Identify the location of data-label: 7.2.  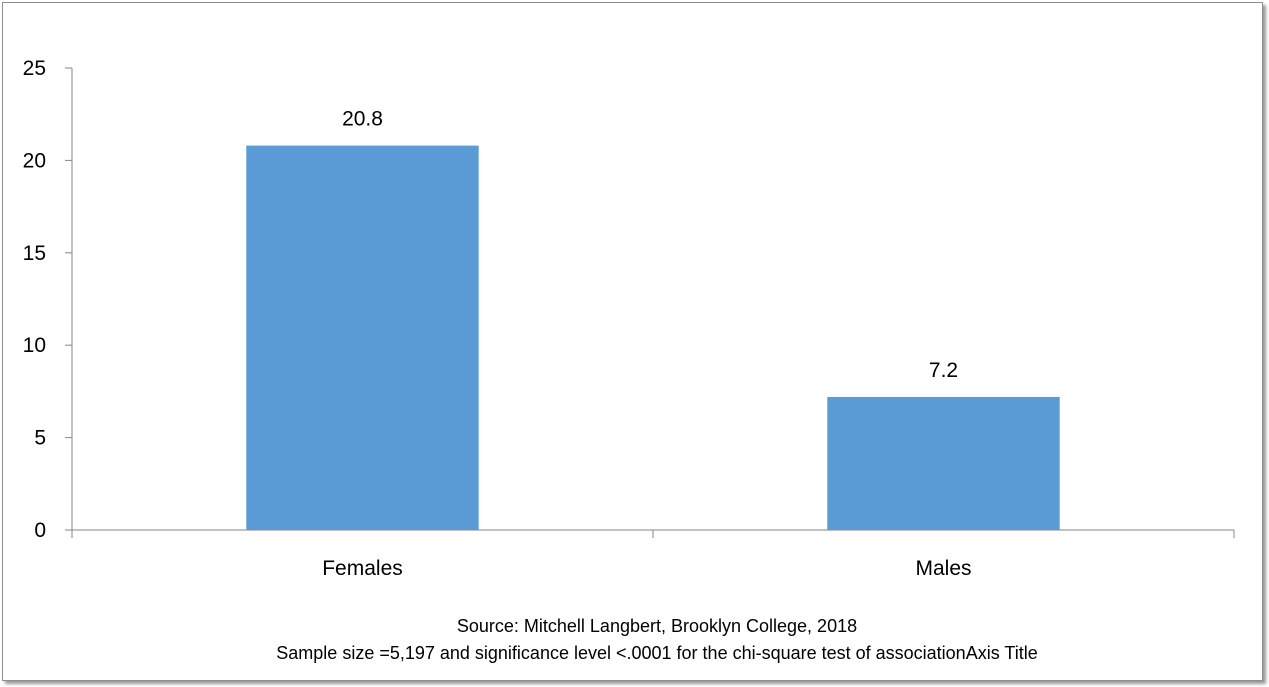
(943, 370).